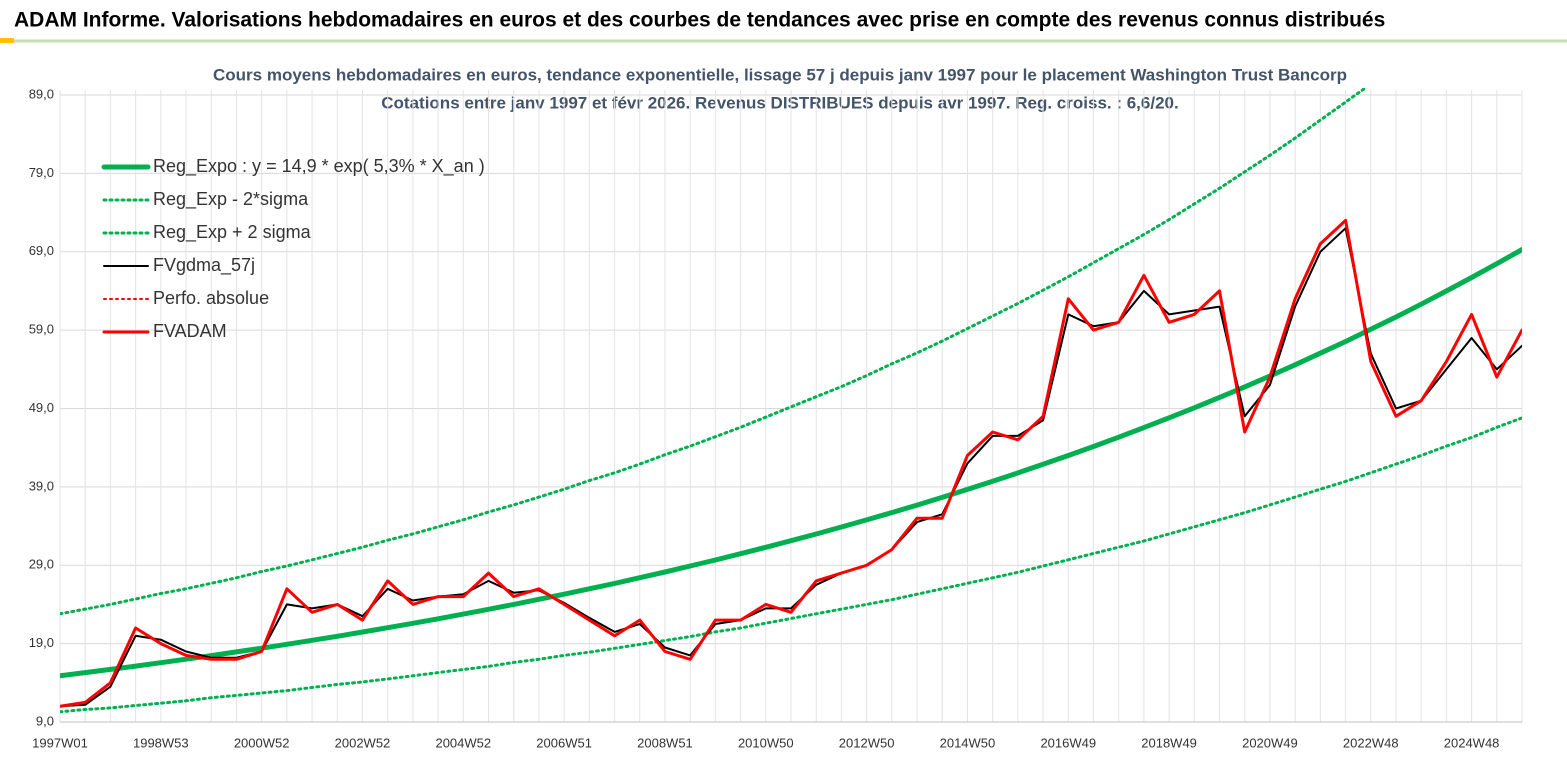 This screenshot has width=1567, height=783. What do you see at coordinates (41, 407) in the screenshot?
I see `y-tick-label: 49,0` at bounding box center [41, 407].